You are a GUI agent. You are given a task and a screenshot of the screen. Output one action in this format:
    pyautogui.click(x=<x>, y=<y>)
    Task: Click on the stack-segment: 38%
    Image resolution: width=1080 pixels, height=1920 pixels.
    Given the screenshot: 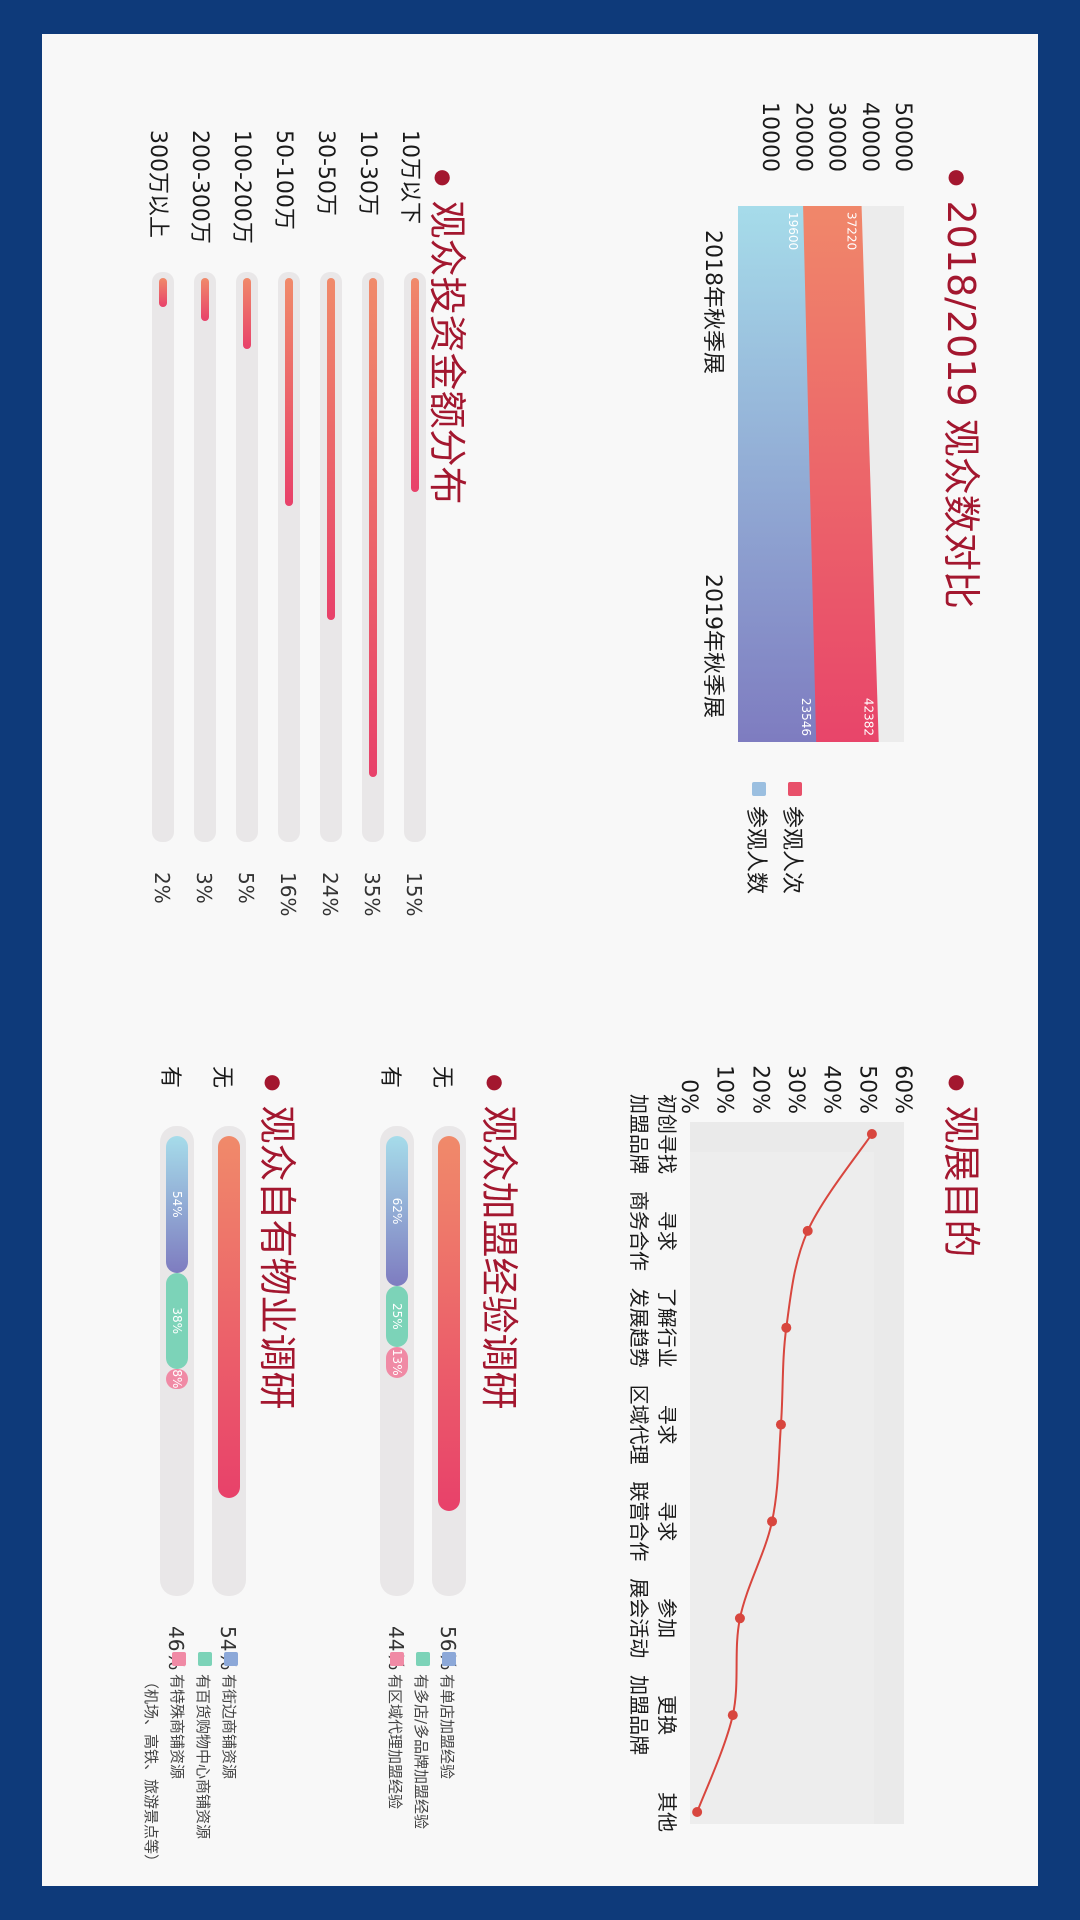 What is the action you would take?
    pyautogui.click(x=177, y=1320)
    